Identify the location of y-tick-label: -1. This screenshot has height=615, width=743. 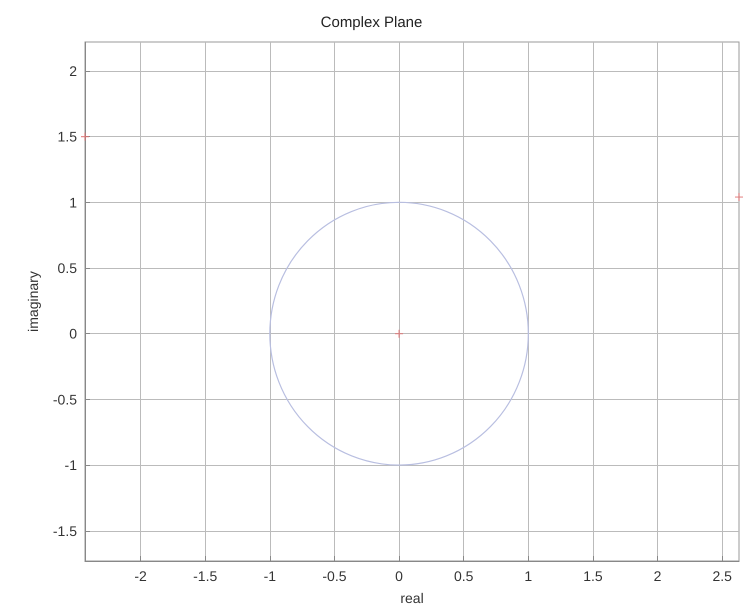
(71, 465).